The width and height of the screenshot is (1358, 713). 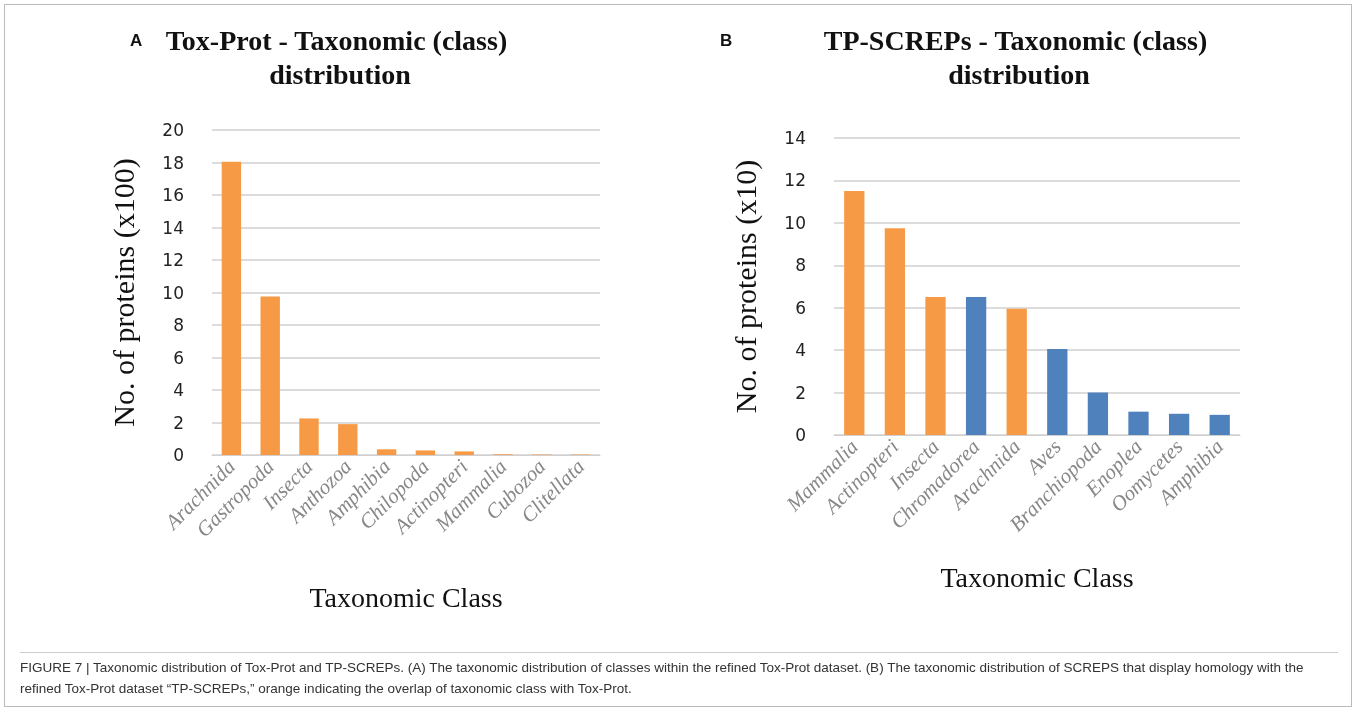 What do you see at coordinates (745, 286) in the screenshot?
I see `y-axis-title: No. of proteins (x10)` at bounding box center [745, 286].